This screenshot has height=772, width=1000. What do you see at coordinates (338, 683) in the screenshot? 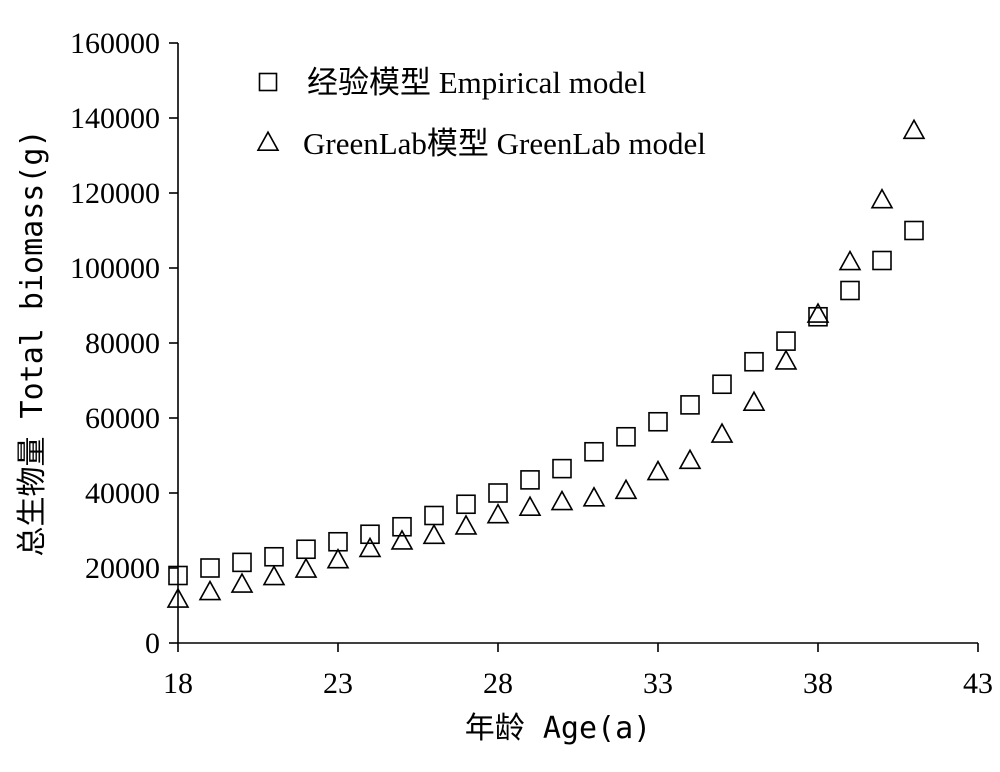
I see `x-tick-label: 23` at bounding box center [338, 683].